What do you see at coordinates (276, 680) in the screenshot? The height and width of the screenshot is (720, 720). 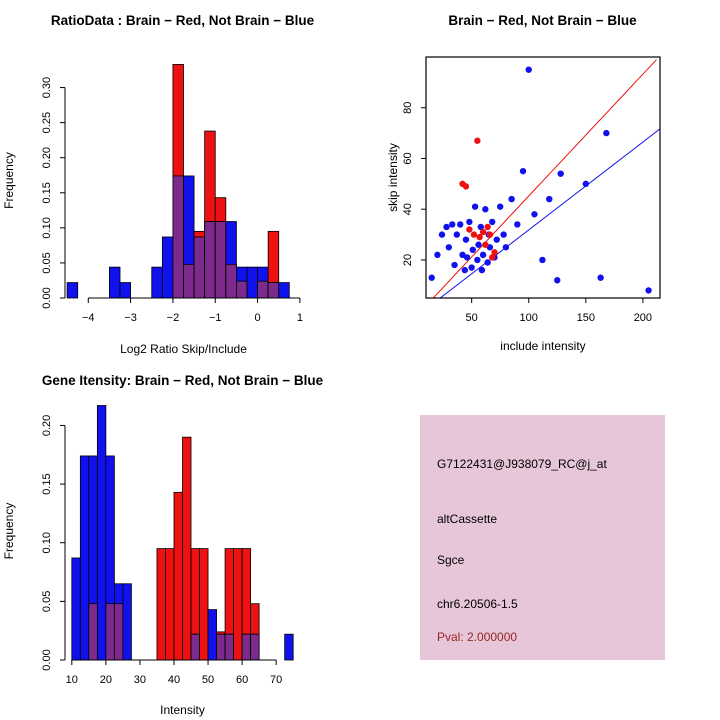 I see `svg-text: 70` at bounding box center [276, 680].